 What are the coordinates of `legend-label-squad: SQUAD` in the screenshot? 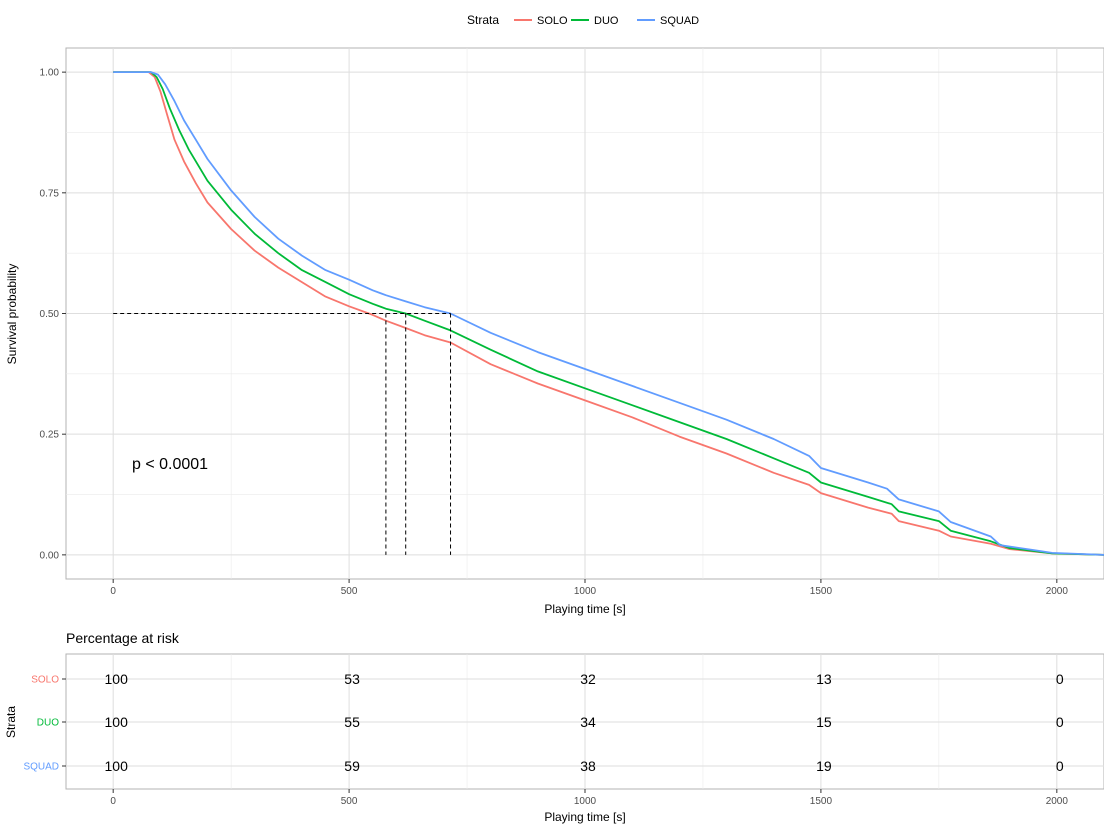 It's located at (679, 21).